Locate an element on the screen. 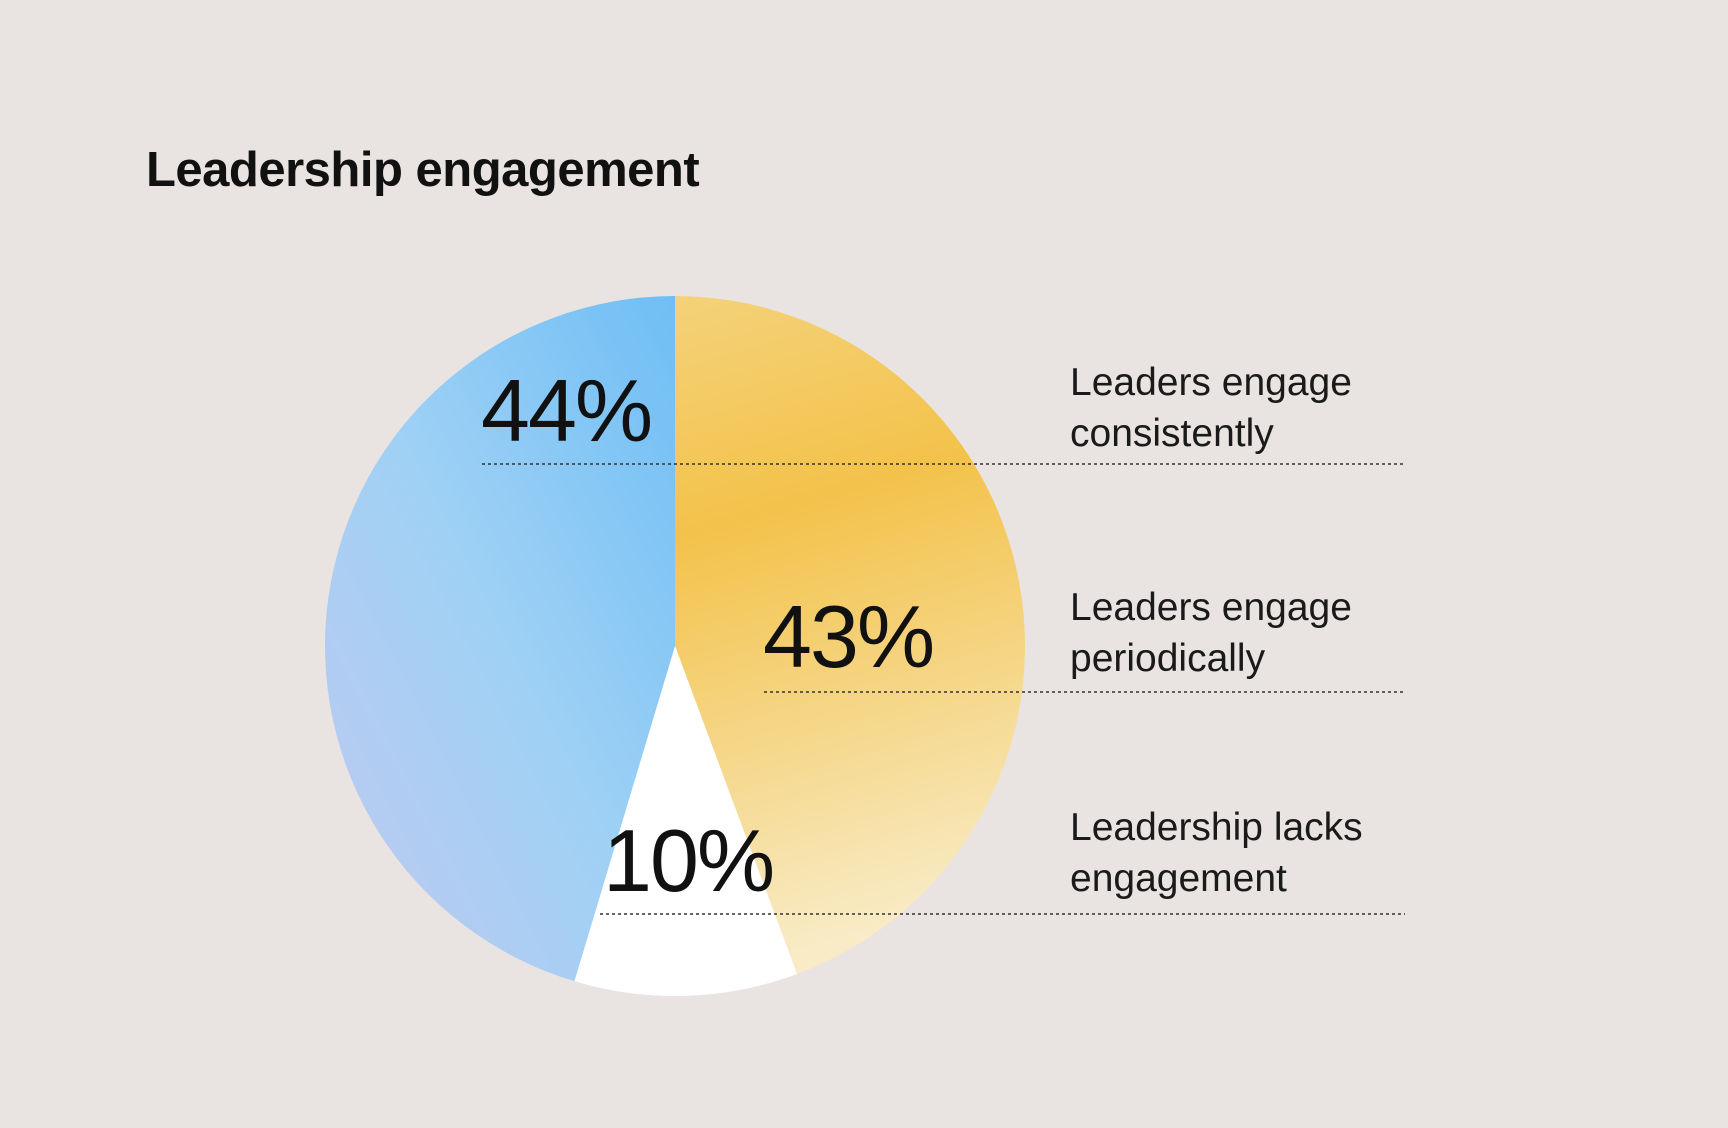  legend-label-consistently: Leaders engage consistently is located at coordinates (1211, 408).